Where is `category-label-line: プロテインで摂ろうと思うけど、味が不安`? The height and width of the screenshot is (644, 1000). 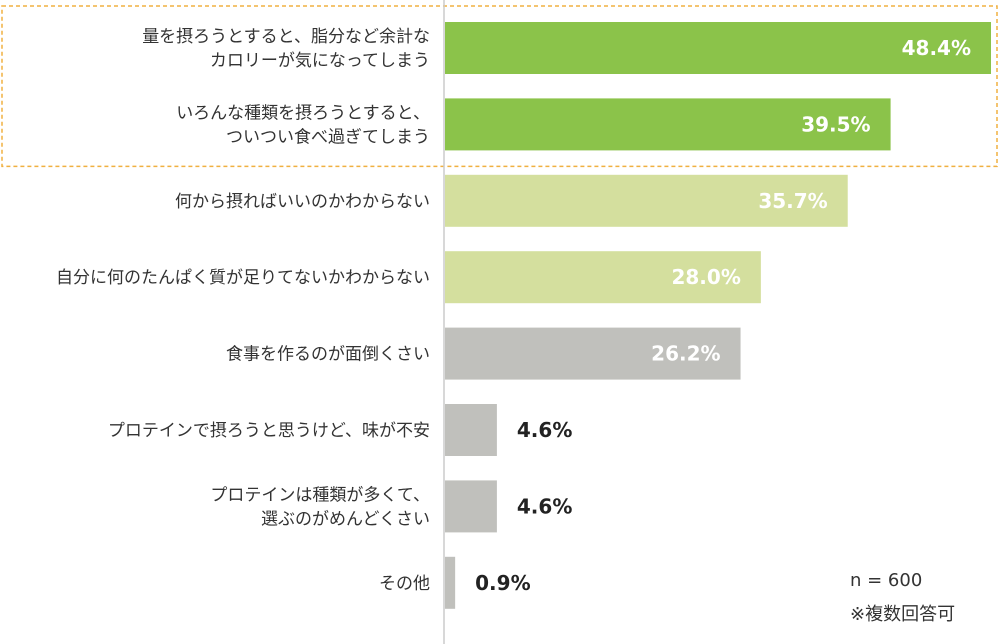
category-label-line: プロテインで摂ろうと思うけど、味が不安 is located at coordinates (269, 431).